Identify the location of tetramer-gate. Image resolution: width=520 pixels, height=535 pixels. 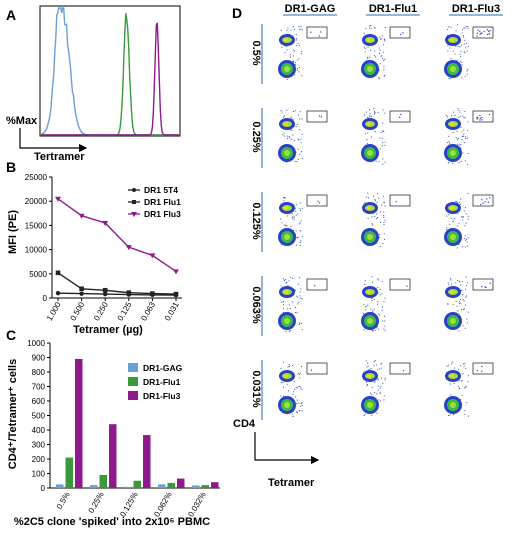
(483, 116).